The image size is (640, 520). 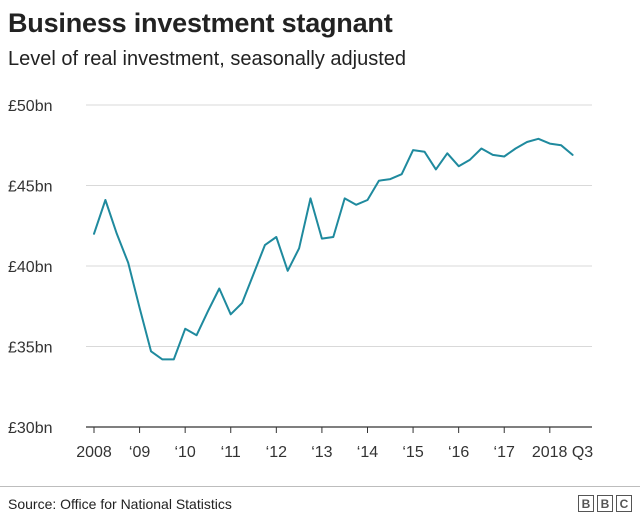 I want to click on footer-divider, so click(x=320, y=486).